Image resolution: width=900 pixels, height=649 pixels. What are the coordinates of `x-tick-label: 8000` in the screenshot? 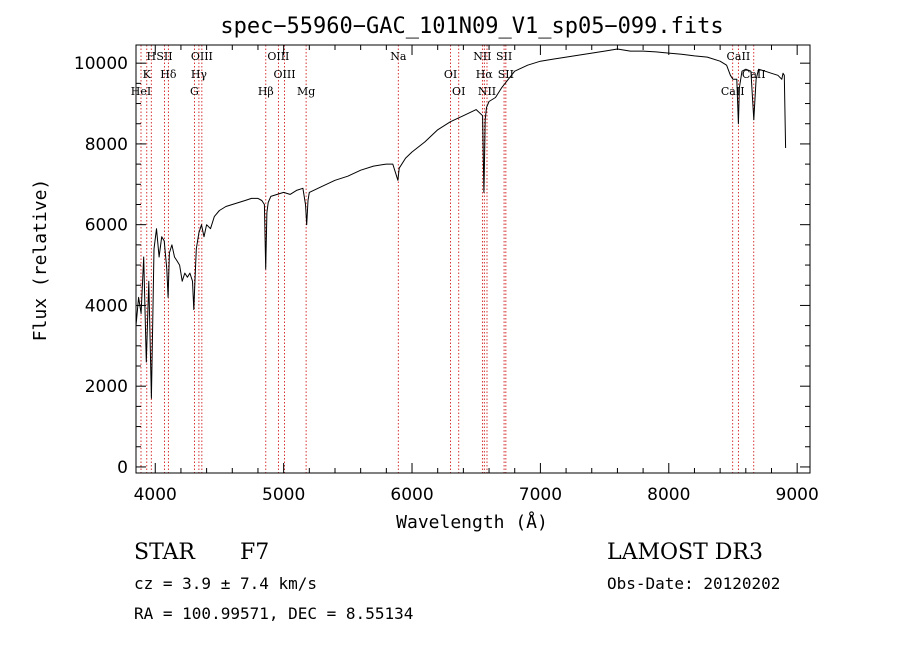 It's located at (668, 495).